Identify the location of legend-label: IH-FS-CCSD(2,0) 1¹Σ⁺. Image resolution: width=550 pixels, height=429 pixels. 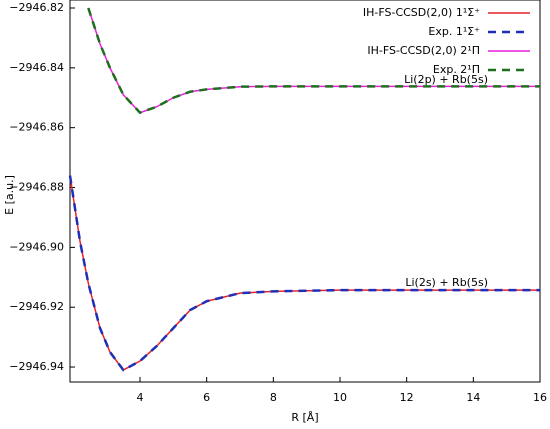
(421, 12).